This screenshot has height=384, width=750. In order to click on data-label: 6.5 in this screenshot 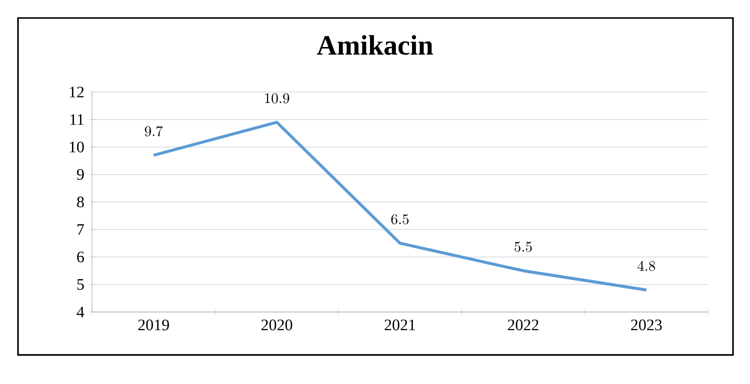, I will do `click(400, 219)`.